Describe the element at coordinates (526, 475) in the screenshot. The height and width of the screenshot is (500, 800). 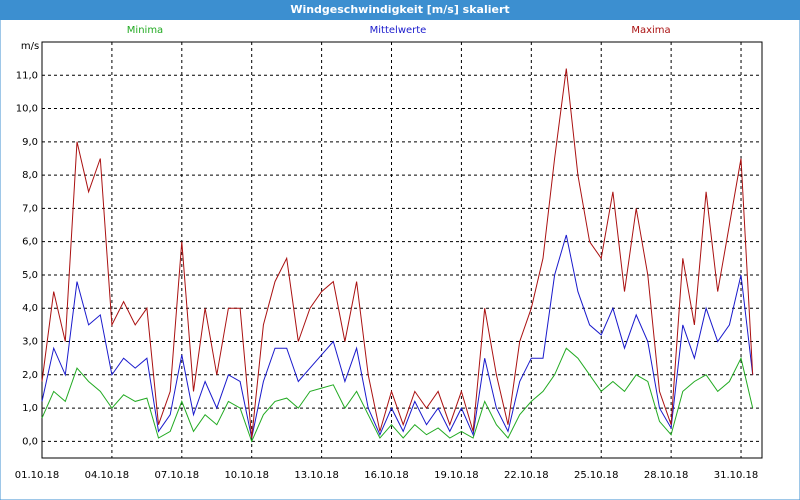
I see `x-tick-label: 22.10.18` at that location.